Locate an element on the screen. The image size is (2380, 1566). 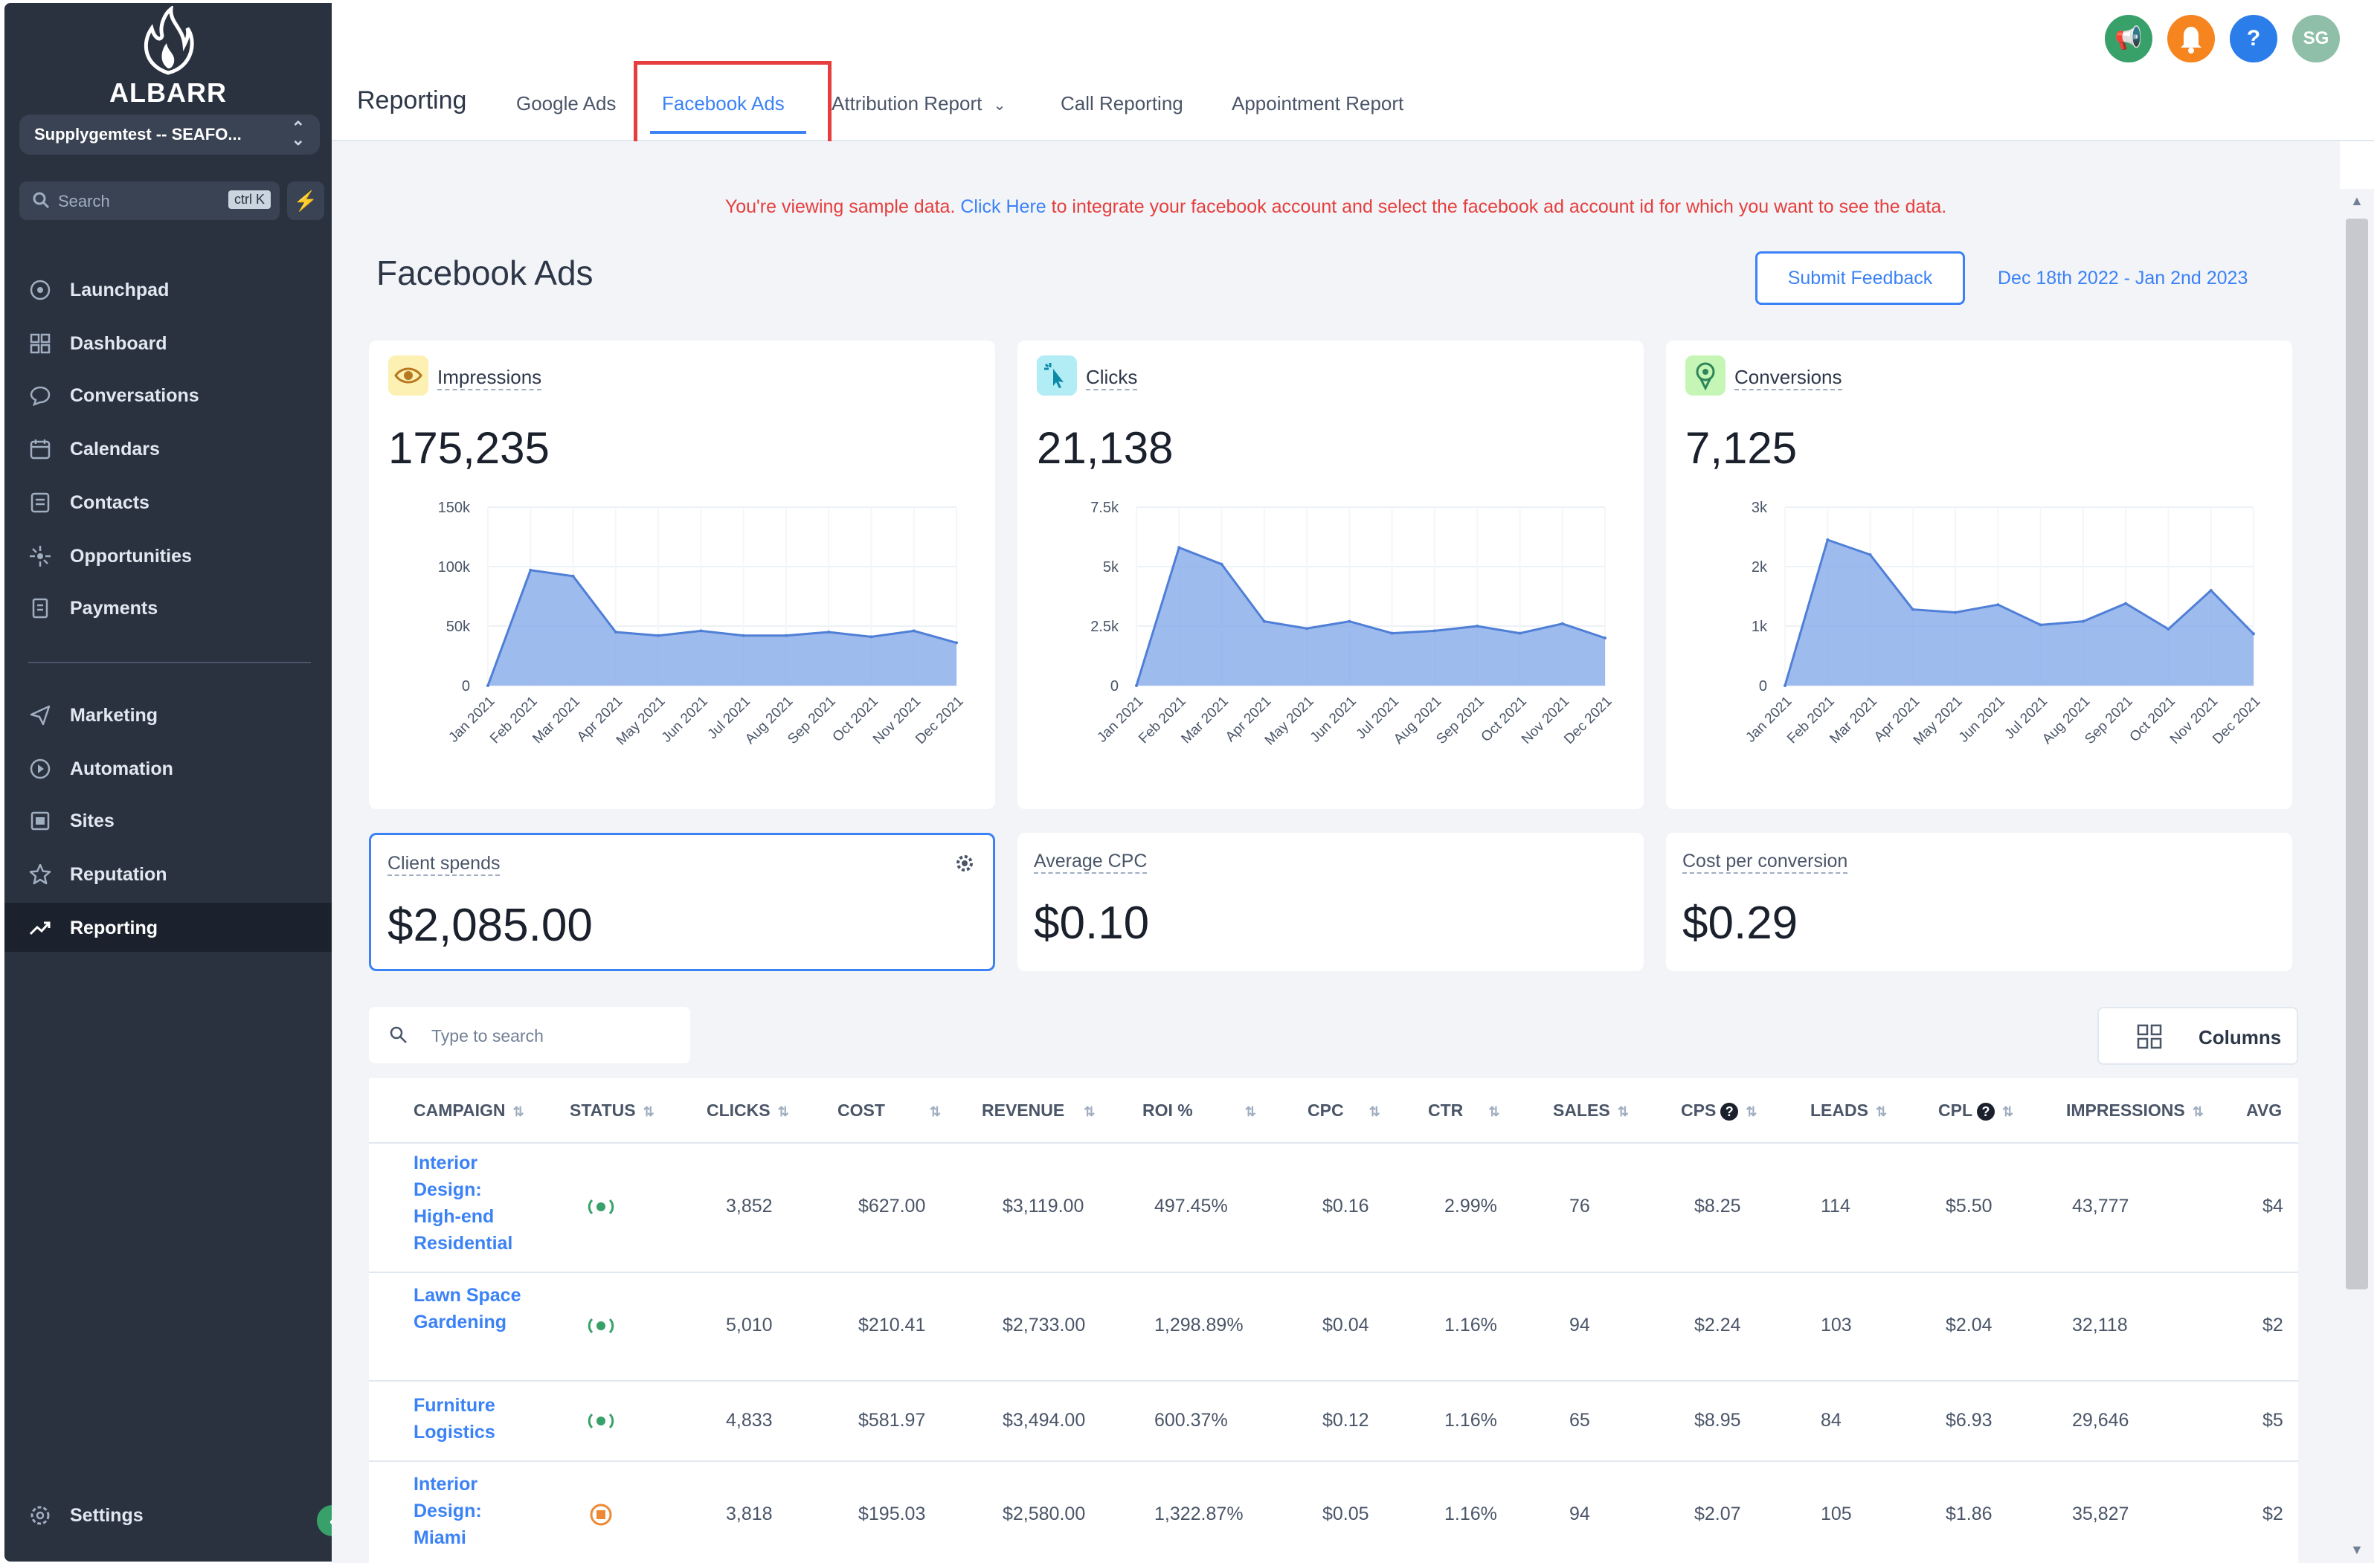
chart-title: Impressions is located at coordinates (490, 378).